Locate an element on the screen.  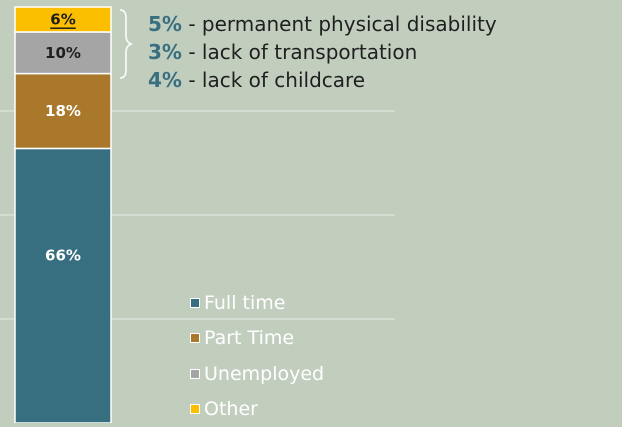
annotation-text: - lack of transportation is located at coordinates (299, 52).